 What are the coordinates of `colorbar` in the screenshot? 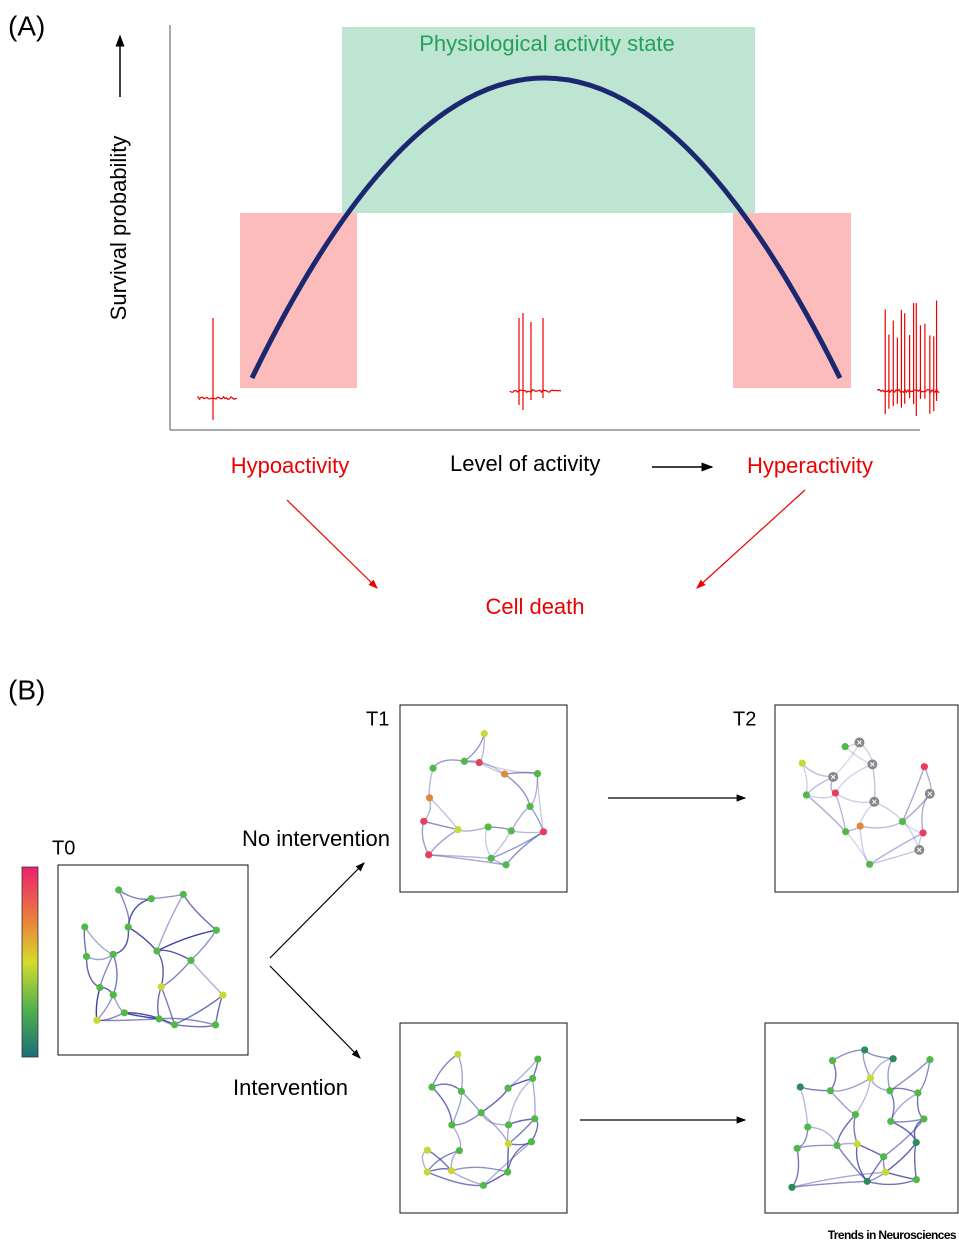 It's located at (30, 962).